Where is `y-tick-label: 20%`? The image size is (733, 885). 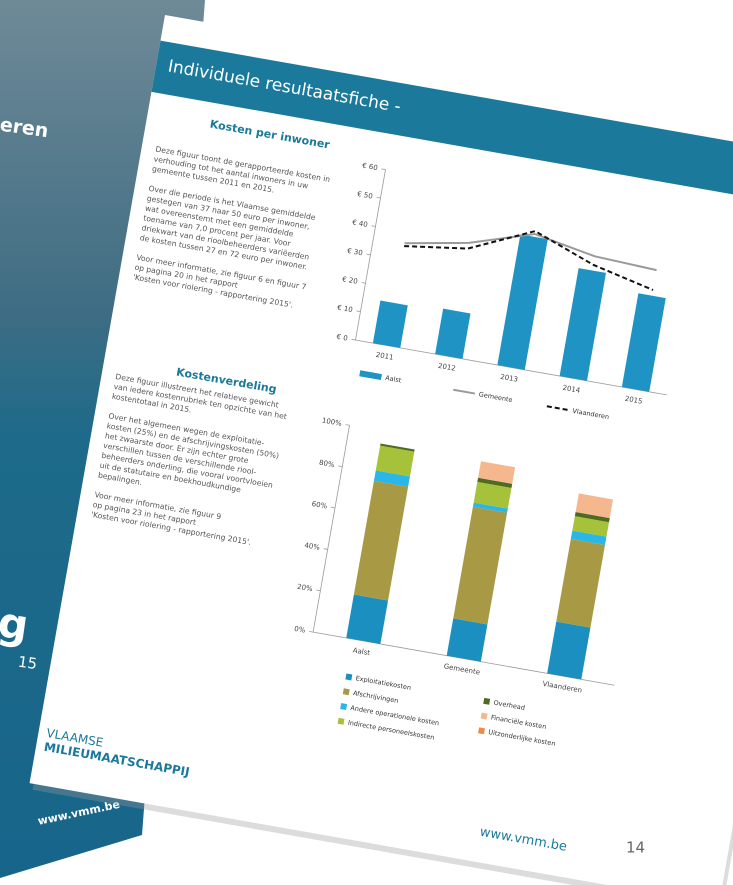
y-tick-label: 20% is located at coordinates (304, 588).